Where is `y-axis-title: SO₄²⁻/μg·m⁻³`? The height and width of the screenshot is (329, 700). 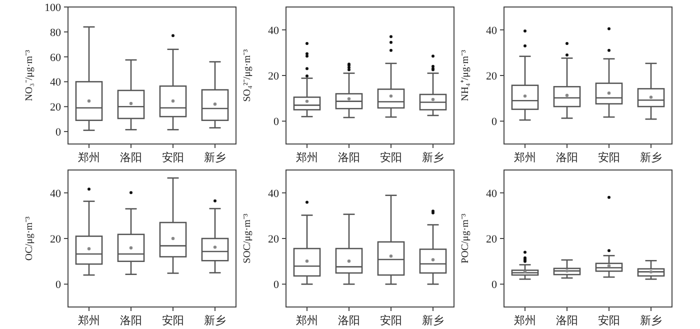
y-axis-title: SO₄²⁻/μg·m⁻³ is located at coordinates (247, 75).